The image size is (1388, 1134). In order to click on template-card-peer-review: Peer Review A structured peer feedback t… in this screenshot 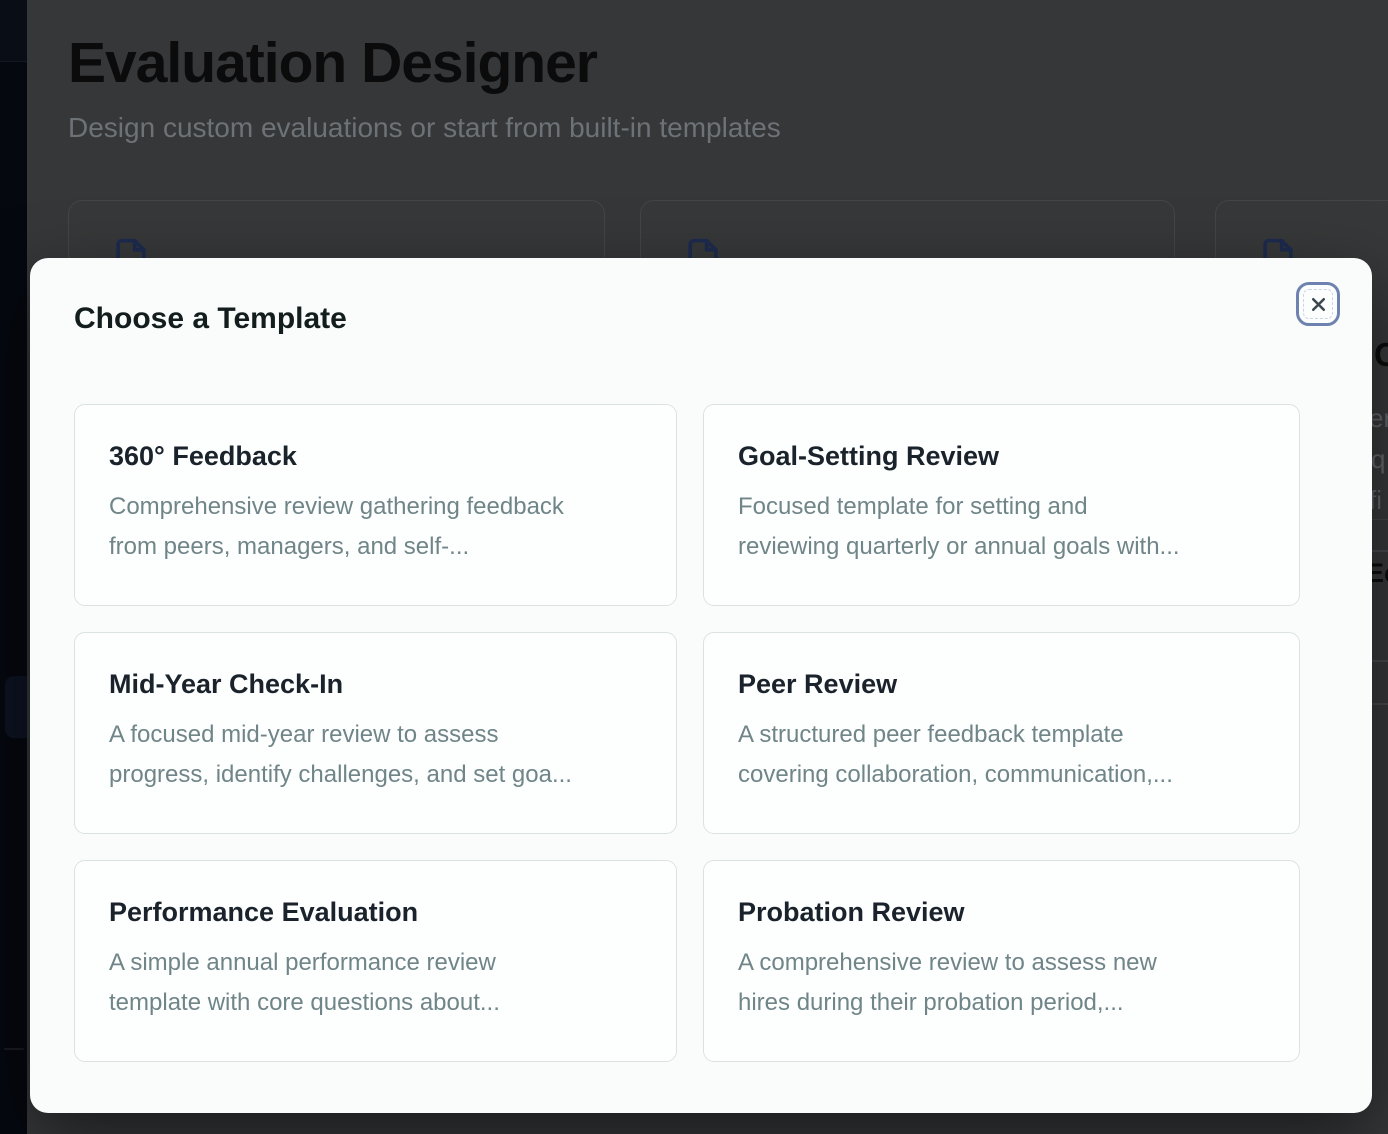, I will do `click(1001, 733)`.